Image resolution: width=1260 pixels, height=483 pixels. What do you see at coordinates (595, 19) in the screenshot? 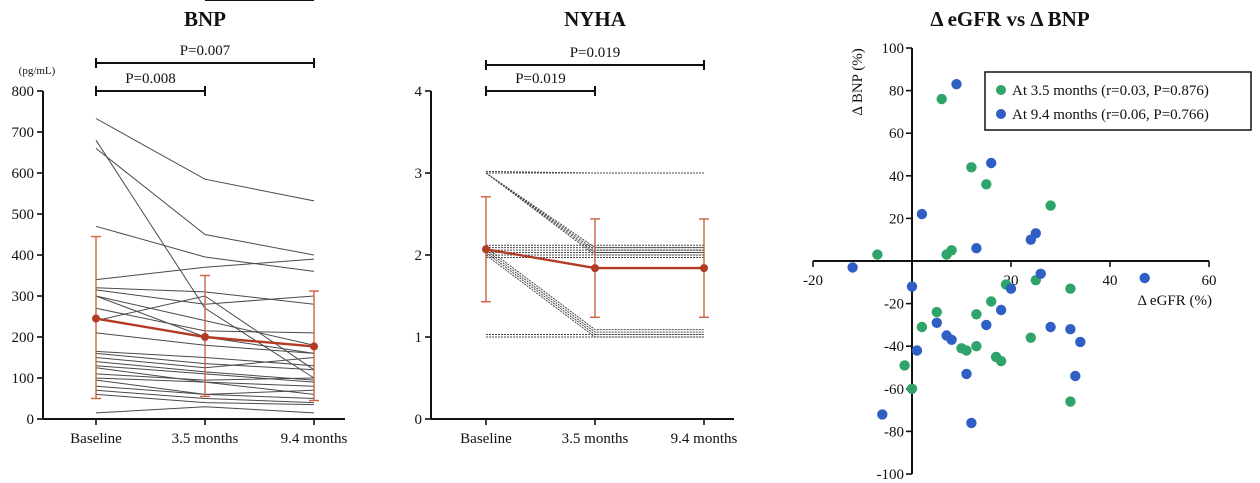
I see `chart-title: NYHA` at bounding box center [595, 19].